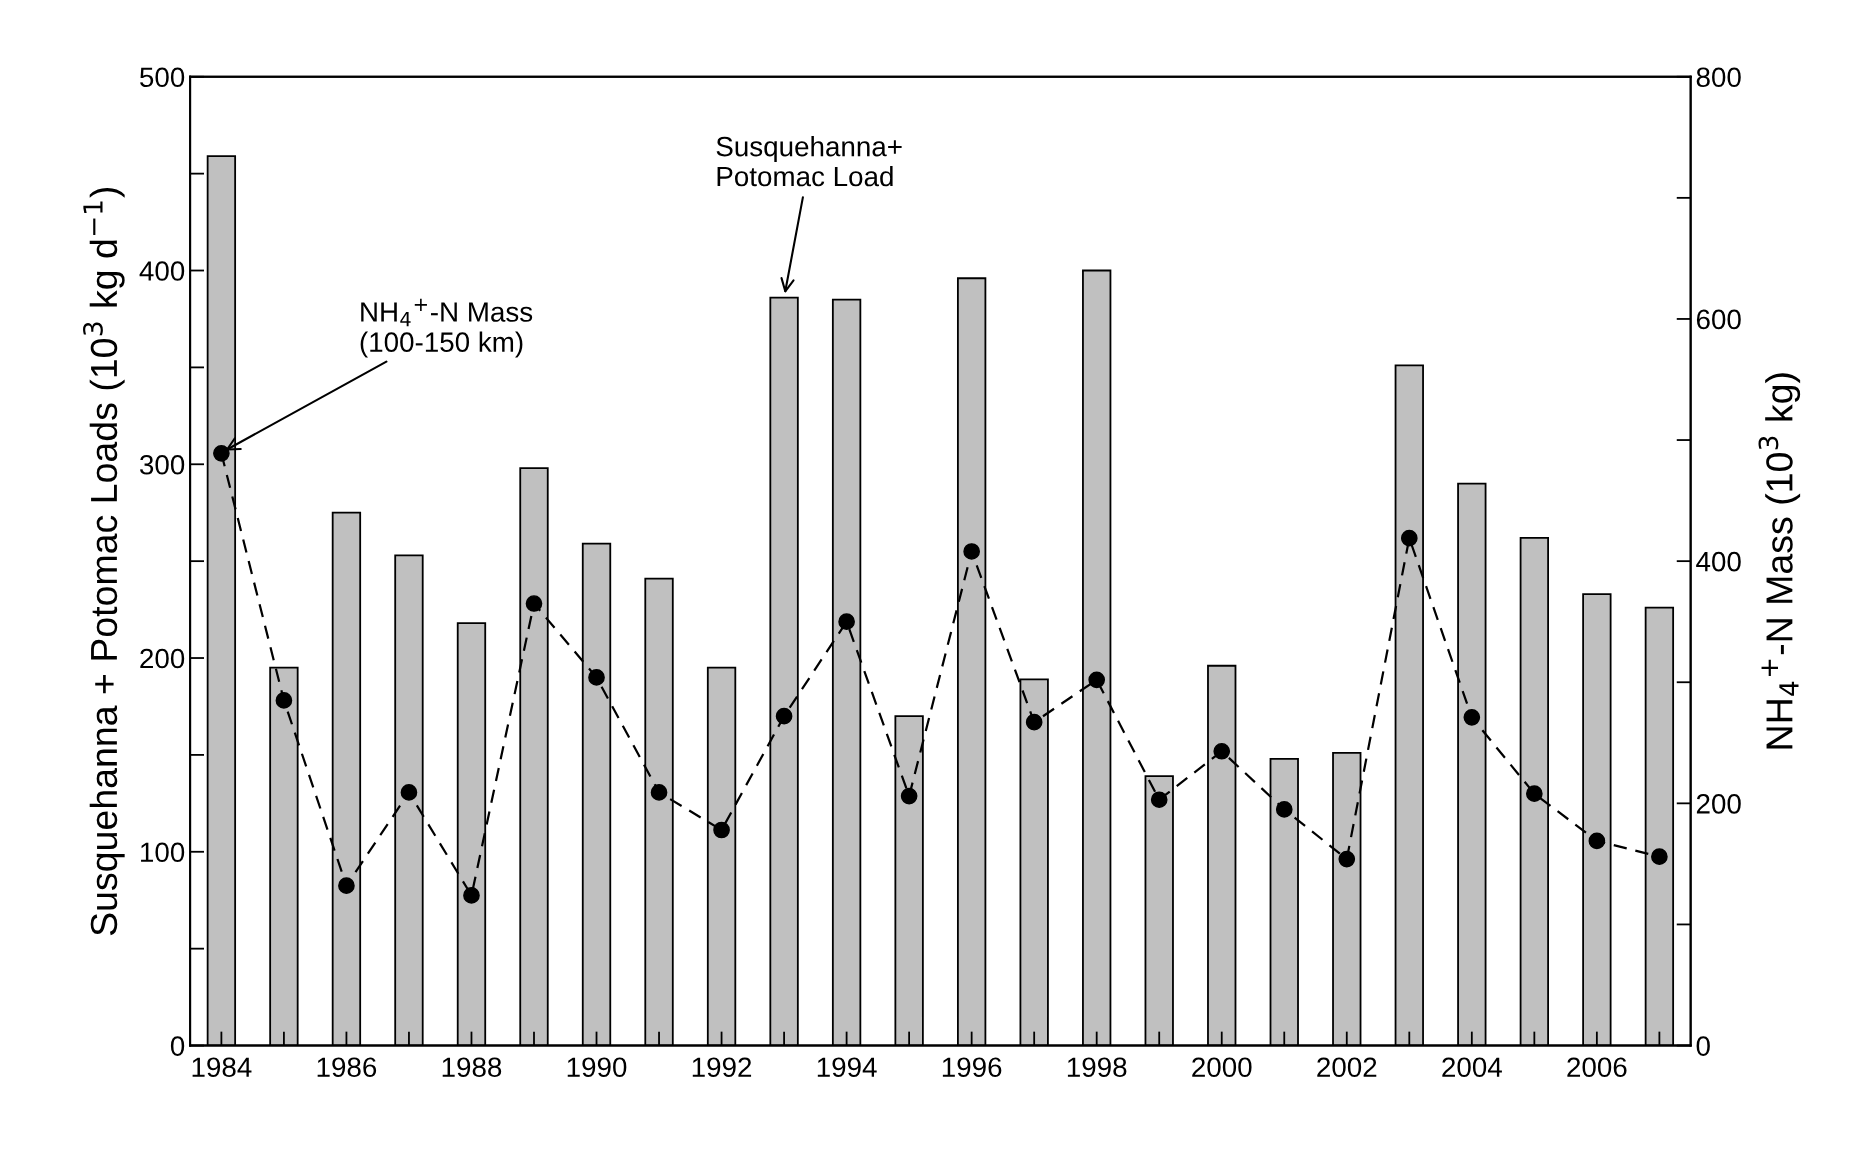 This screenshot has width=1864, height=1163. What do you see at coordinates (162, 464) in the screenshot?
I see `y-tick-label: 300` at bounding box center [162, 464].